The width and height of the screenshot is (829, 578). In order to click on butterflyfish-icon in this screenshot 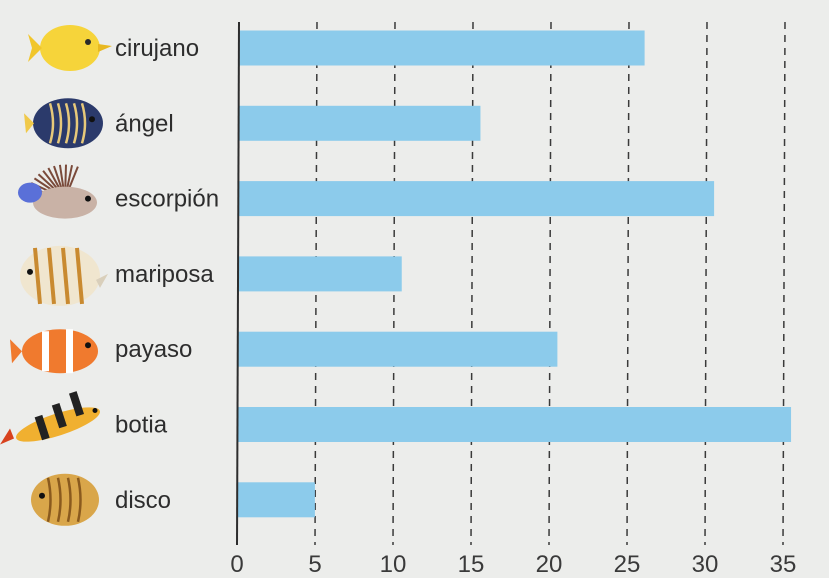, I will do `click(64, 275)`.